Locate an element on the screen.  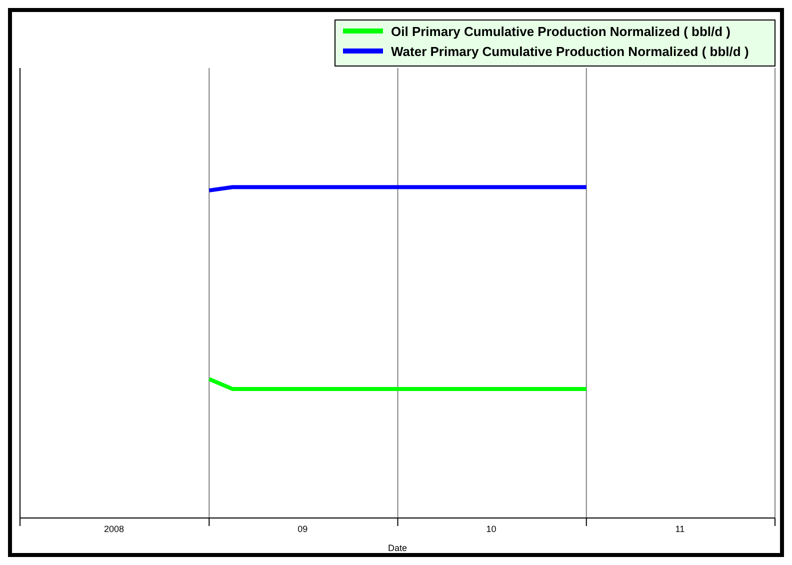
x-tick-label: 2008 is located at coordinates (114, 529).